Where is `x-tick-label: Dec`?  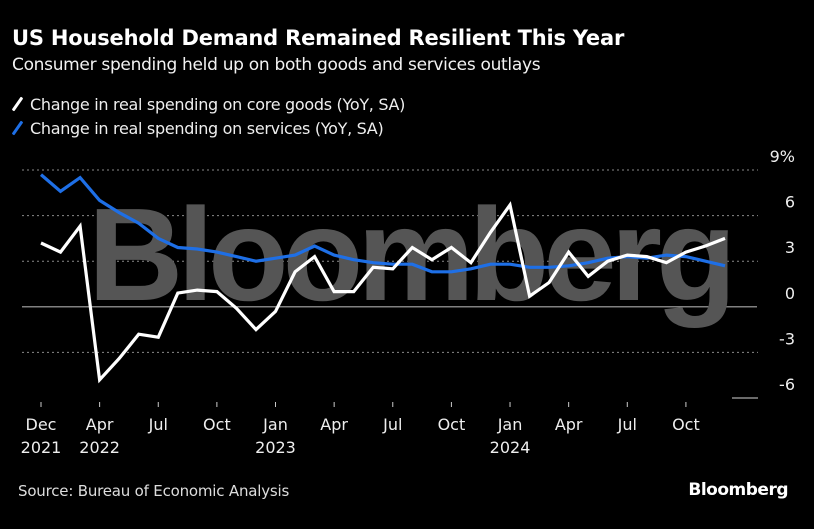
x-tick-label: Dec is located at coordinates (41, 424).